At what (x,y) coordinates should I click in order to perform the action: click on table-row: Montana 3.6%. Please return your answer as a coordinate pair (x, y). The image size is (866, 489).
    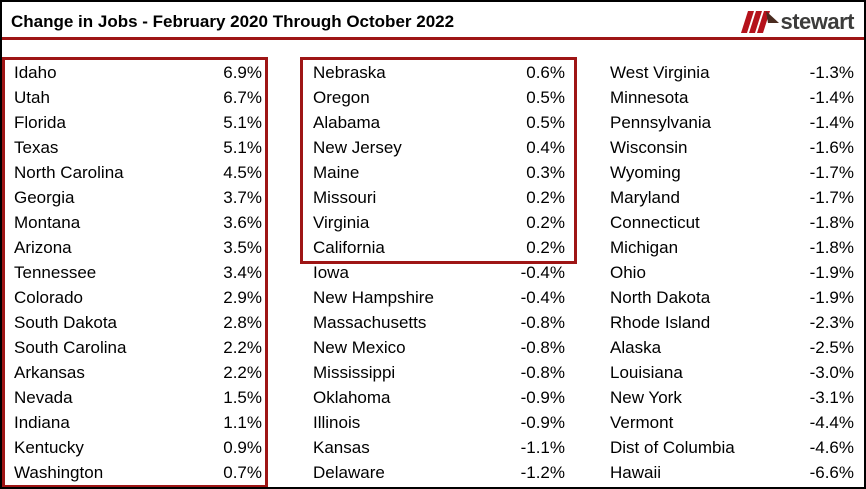
    Looking at the image, I should click on (138, 222).